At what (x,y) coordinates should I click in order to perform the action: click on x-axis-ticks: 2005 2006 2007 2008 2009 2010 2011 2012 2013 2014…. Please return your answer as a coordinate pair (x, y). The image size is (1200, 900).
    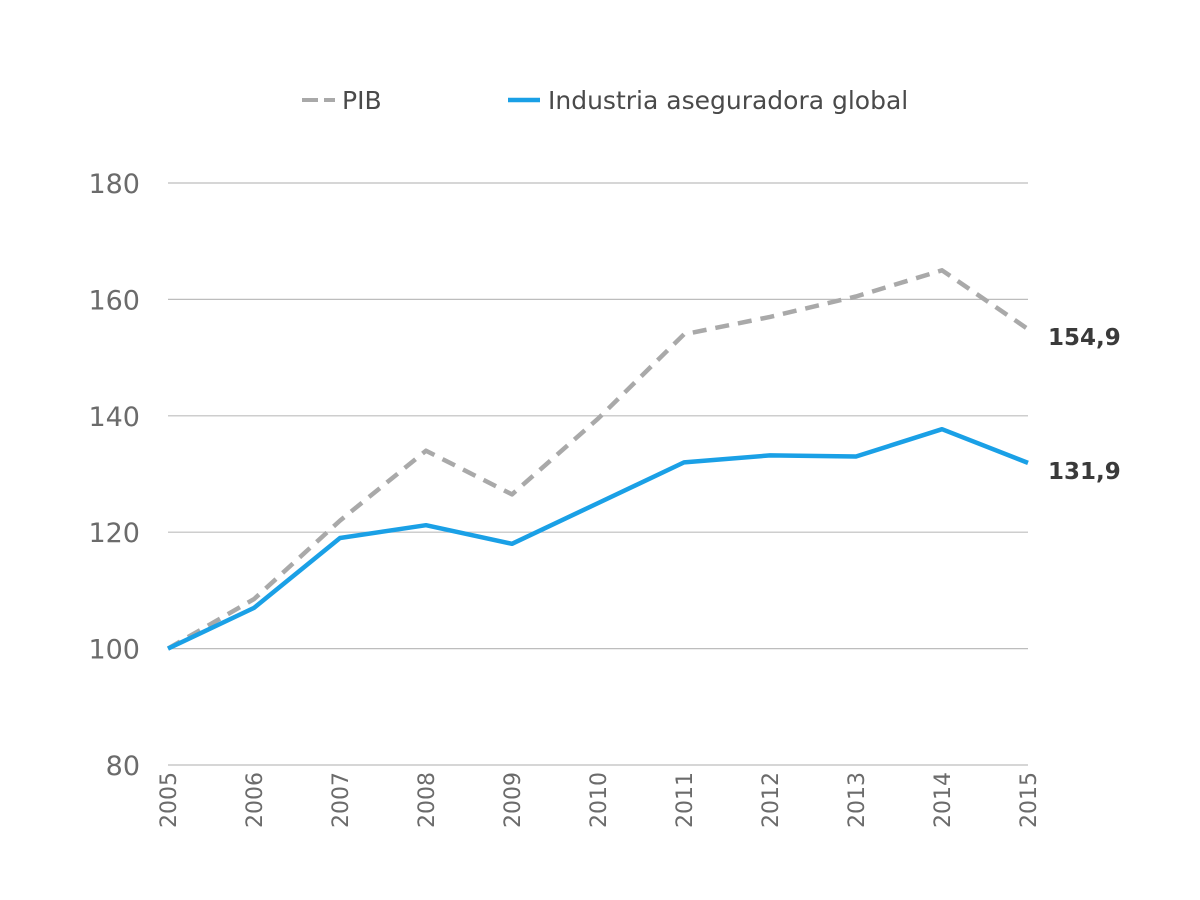
    Looking at the image, I should click on (599, 800).